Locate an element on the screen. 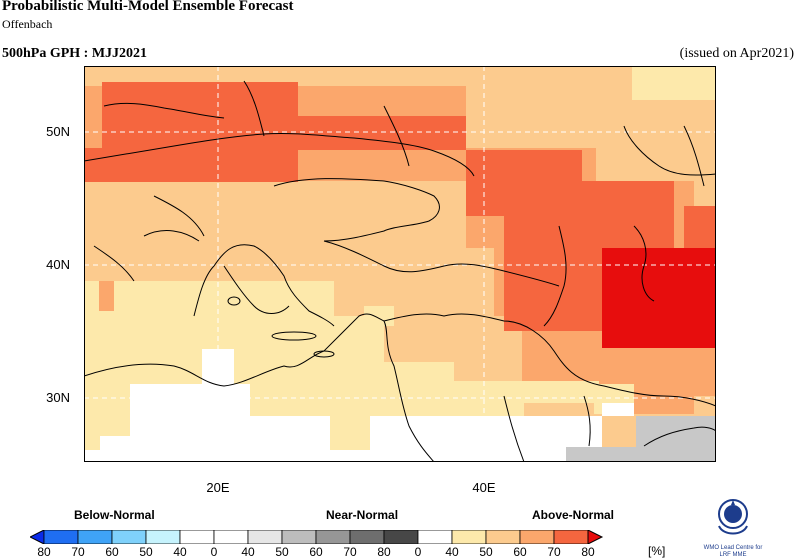  logo-text-line1: WMO Lead Centre for is located at coordinates (733, 548).